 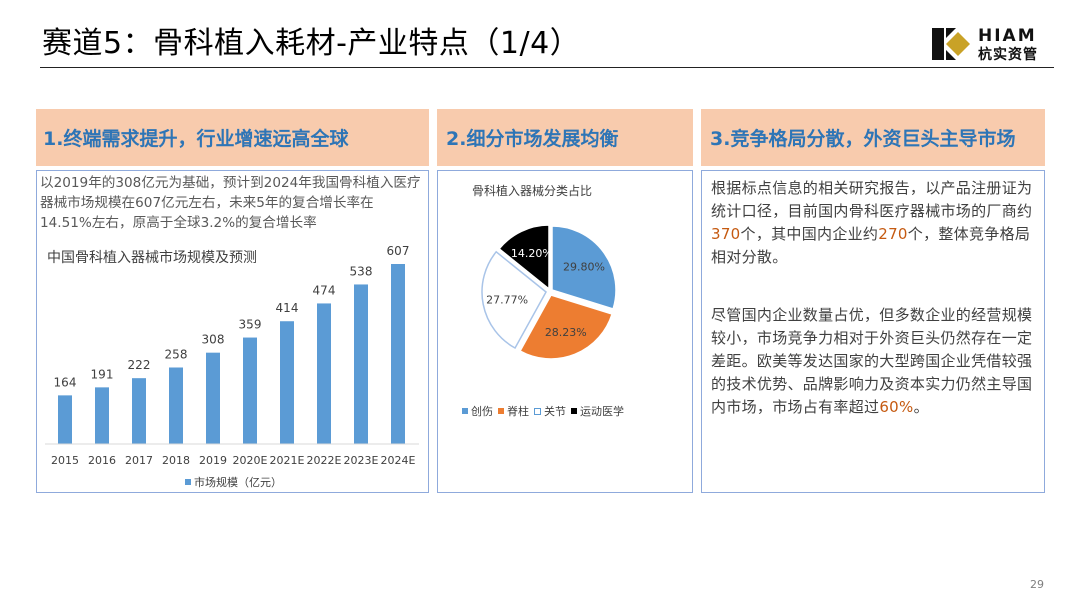 What do you see at coordinates (1007, 36) in the screenshot?
I see `logo-text-en: HIAM` at bounding box center [1007, 36].